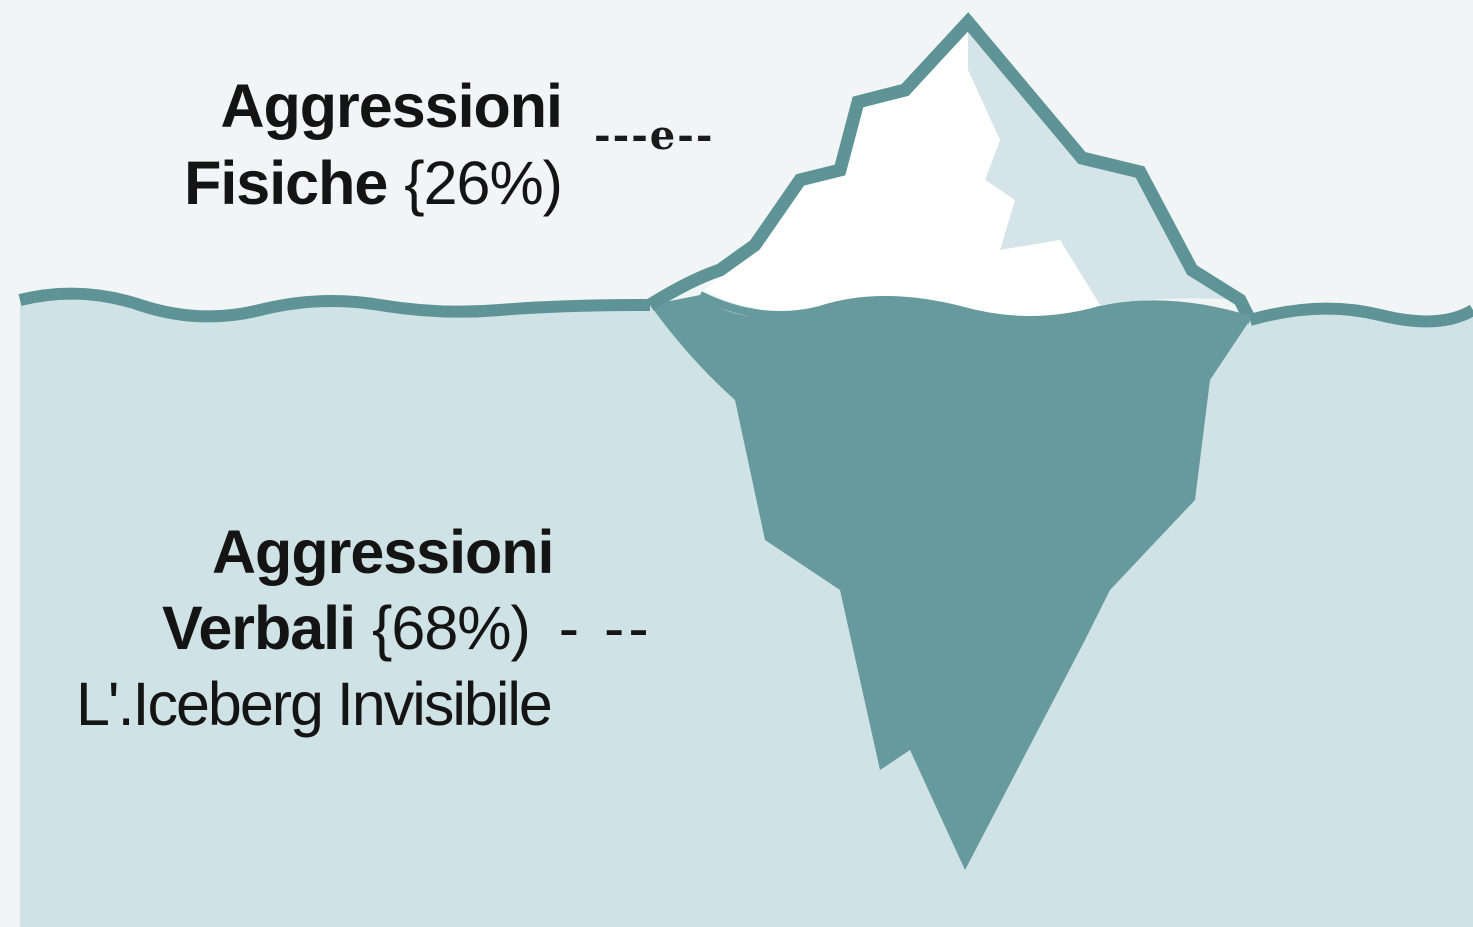 The height and width of the screenshot is (927, 1473). Describe the element at coordinates (654, 135) in the screenshot. I see `top-leader-line: ---e--` at that location.